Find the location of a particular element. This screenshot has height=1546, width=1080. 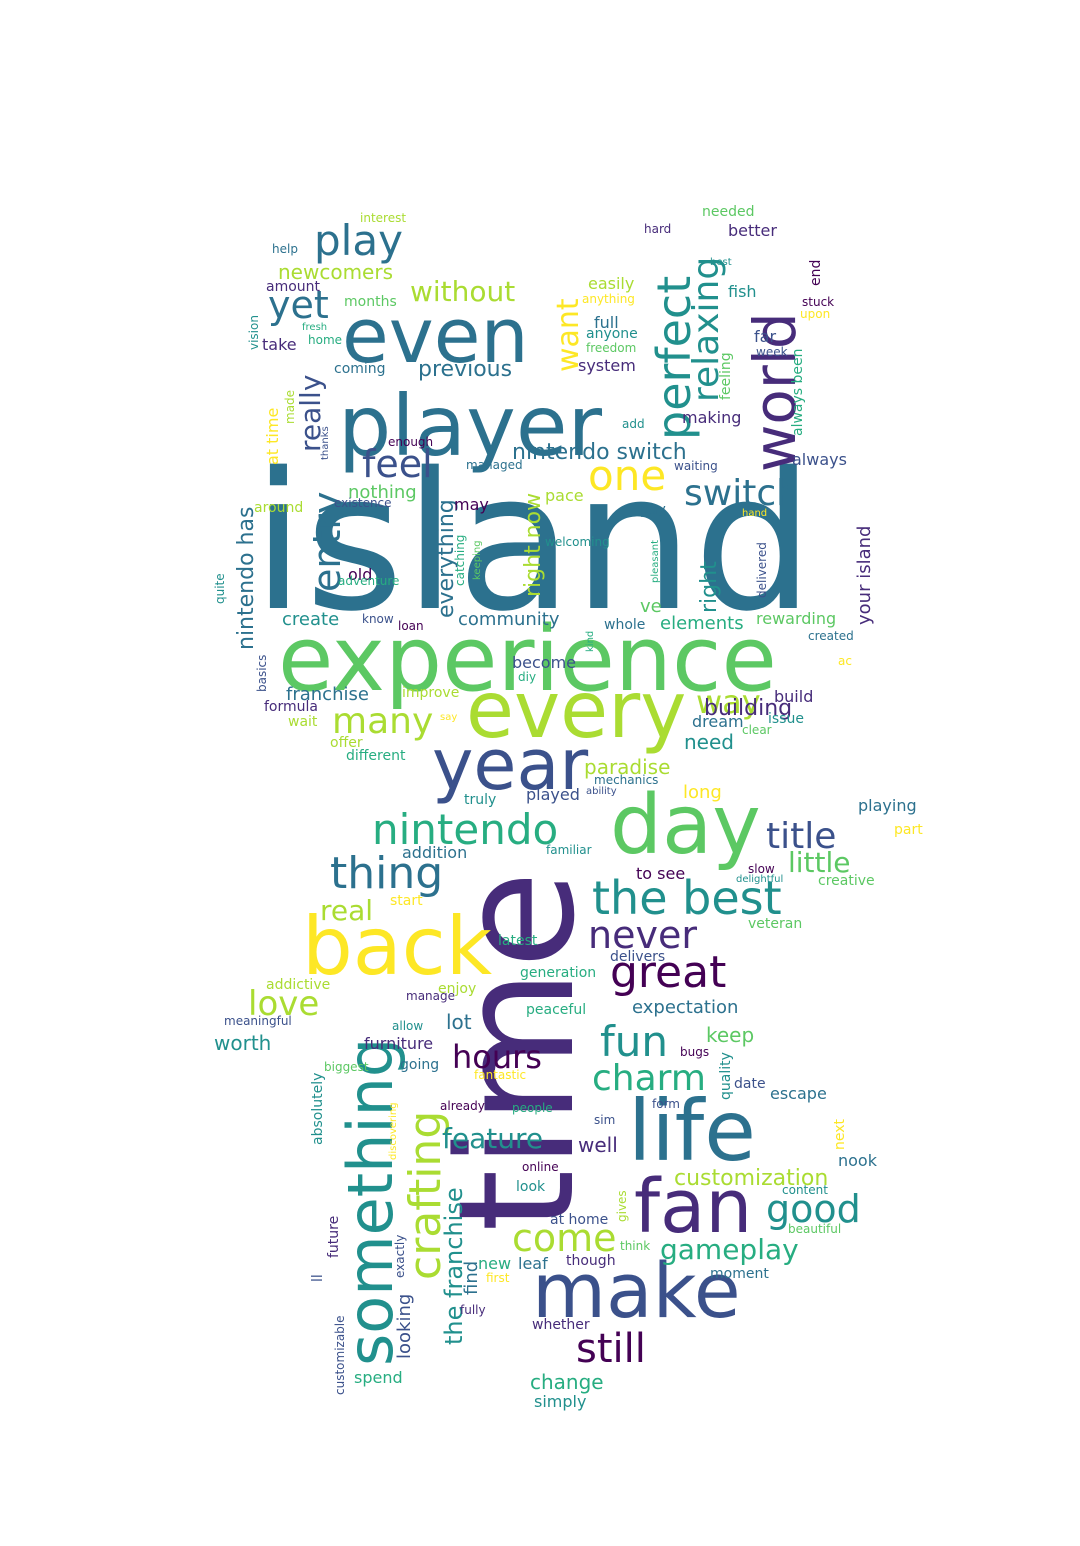

word-fully: fully is located at coordinates (473, 1310).